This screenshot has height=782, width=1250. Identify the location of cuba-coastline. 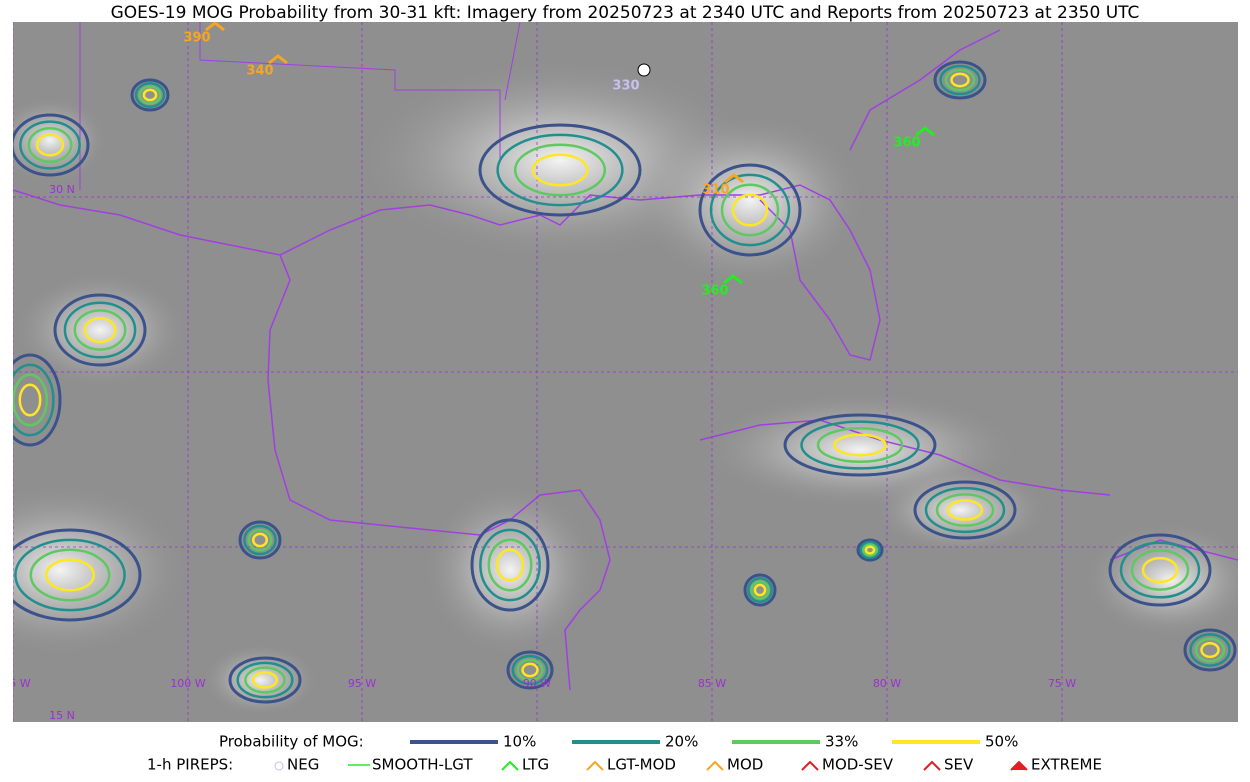
(968, 490).